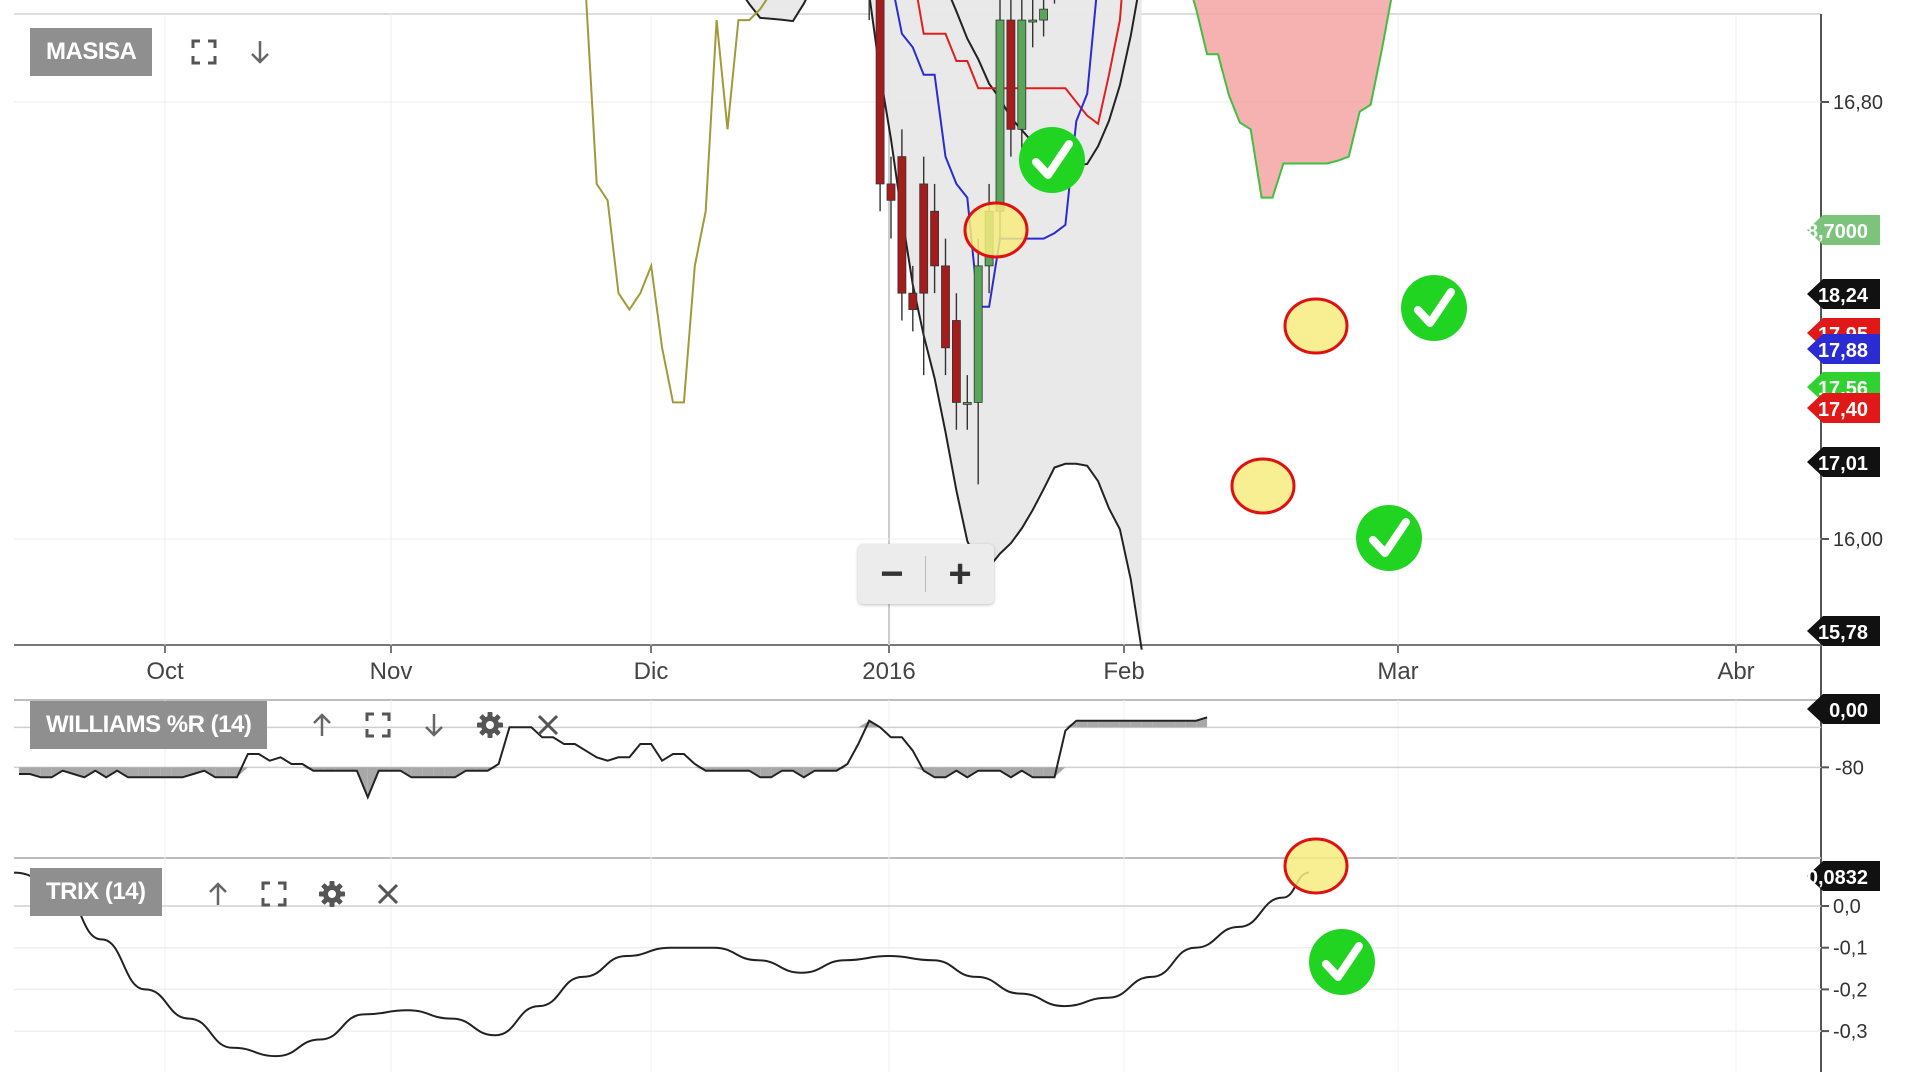  I want to click on time-tick-label: Dic, so click(651, 671).